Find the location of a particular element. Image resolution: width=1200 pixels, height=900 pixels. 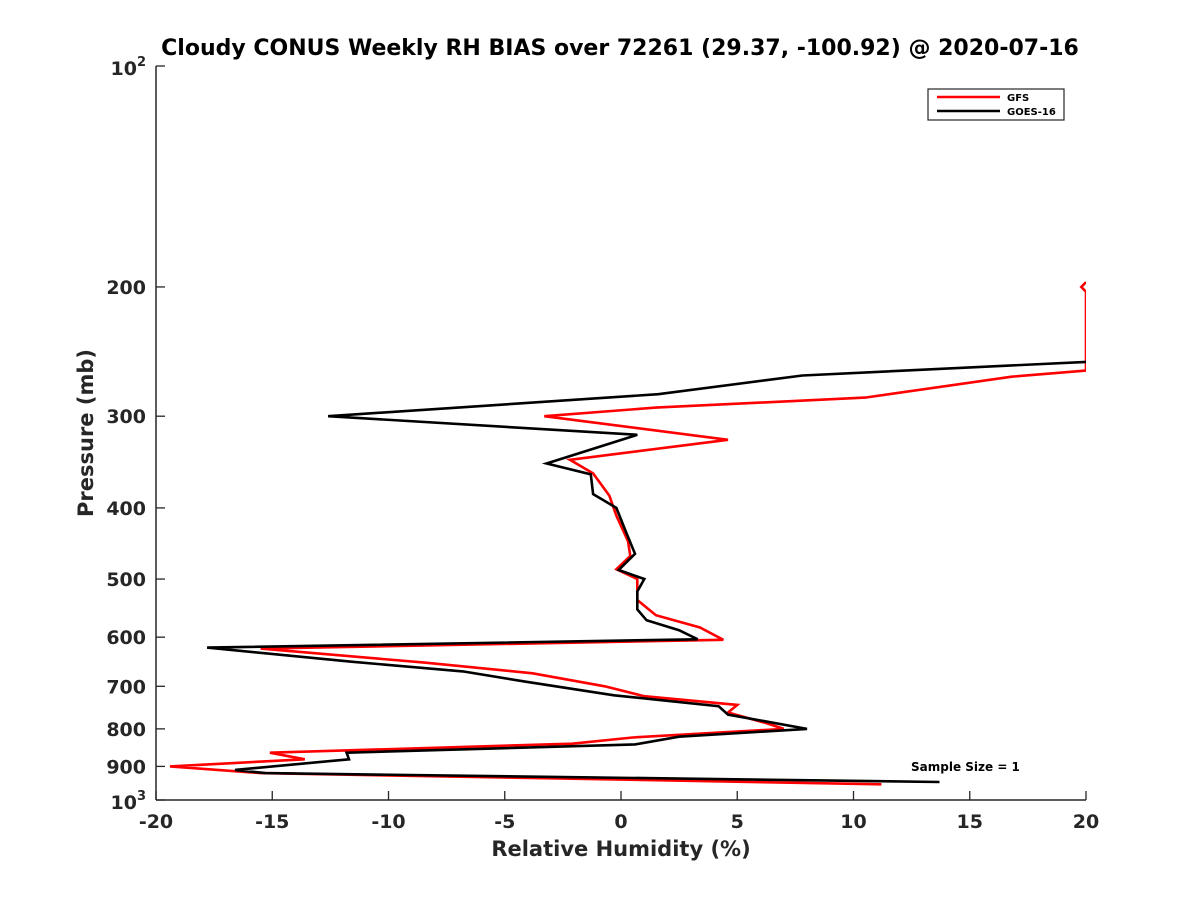

legend: GFS GOES-16 is located at coordinates (996, 104).